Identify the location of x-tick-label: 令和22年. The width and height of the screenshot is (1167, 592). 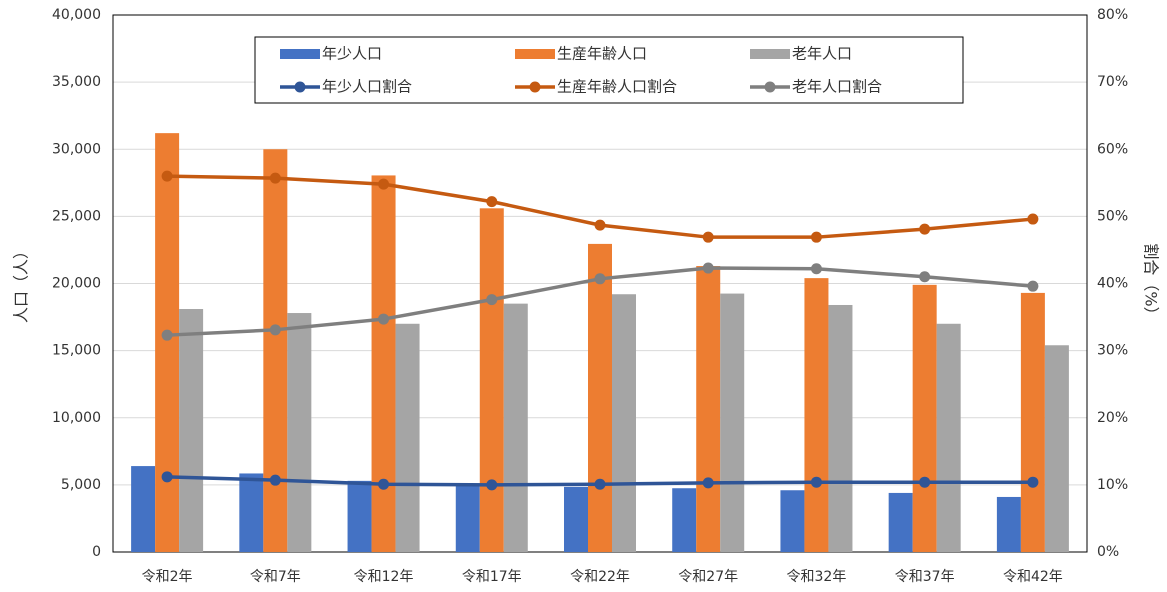
(600, 577).